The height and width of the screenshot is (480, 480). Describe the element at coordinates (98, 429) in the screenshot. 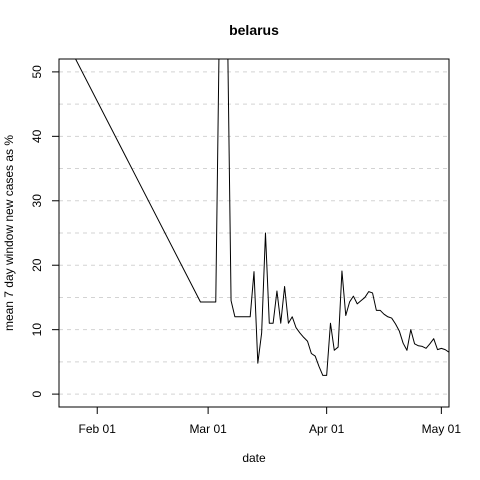

I see `x-tick-label: Feb 01` at that location.